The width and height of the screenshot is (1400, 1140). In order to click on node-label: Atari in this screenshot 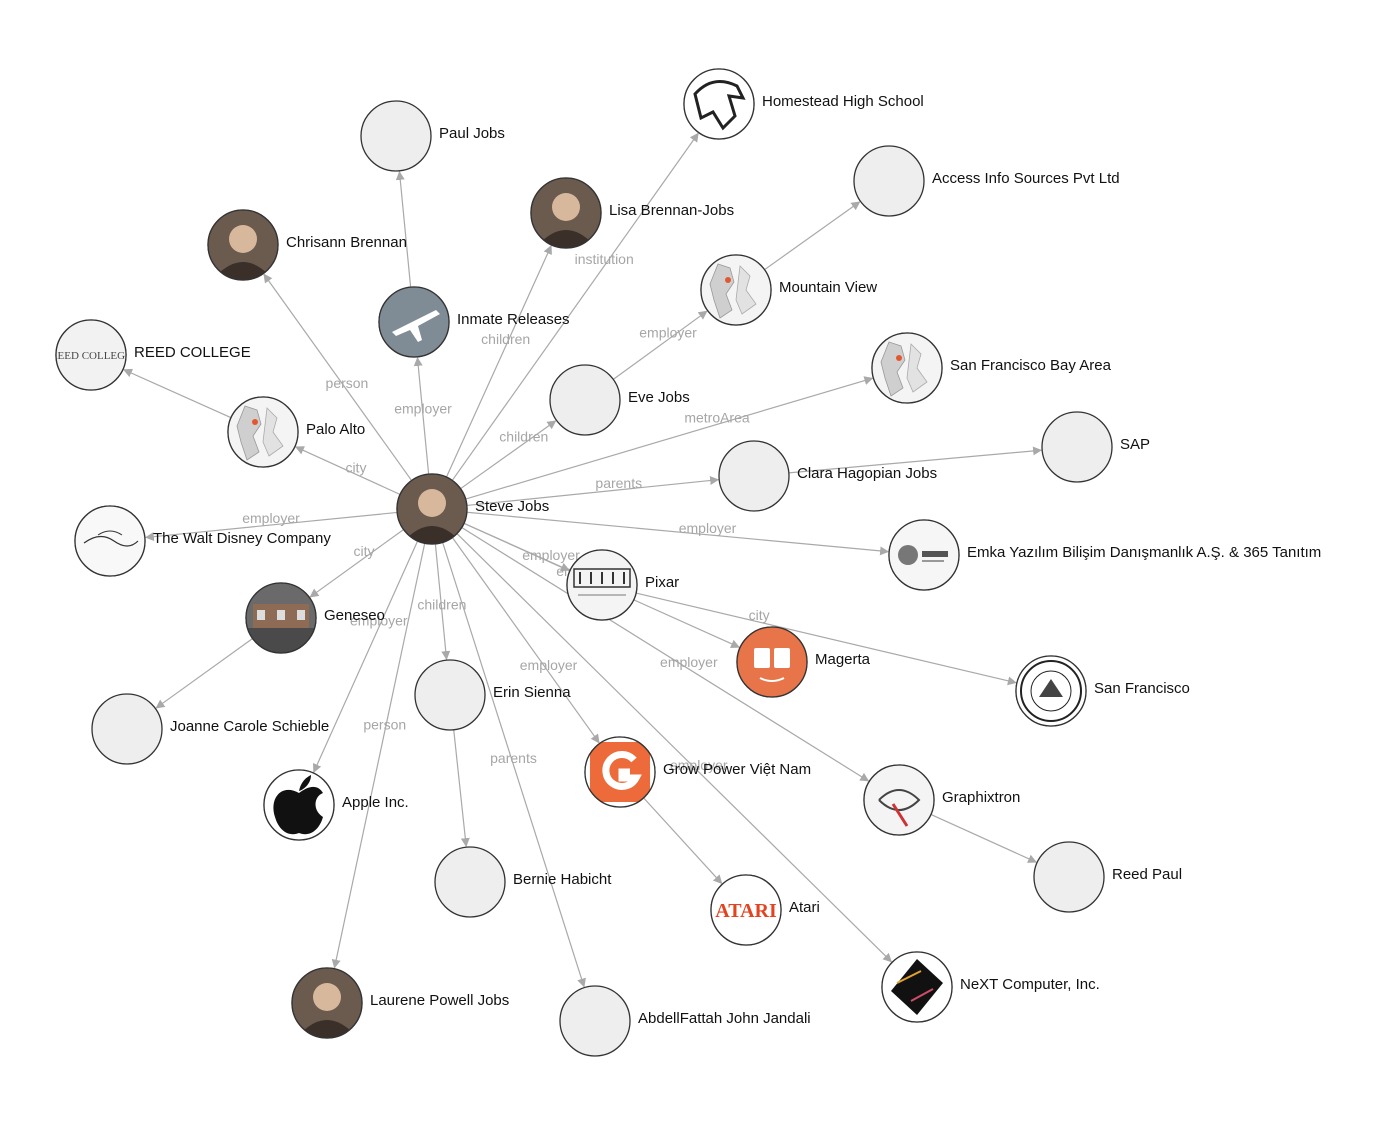, I will do `click(804, 907)`.